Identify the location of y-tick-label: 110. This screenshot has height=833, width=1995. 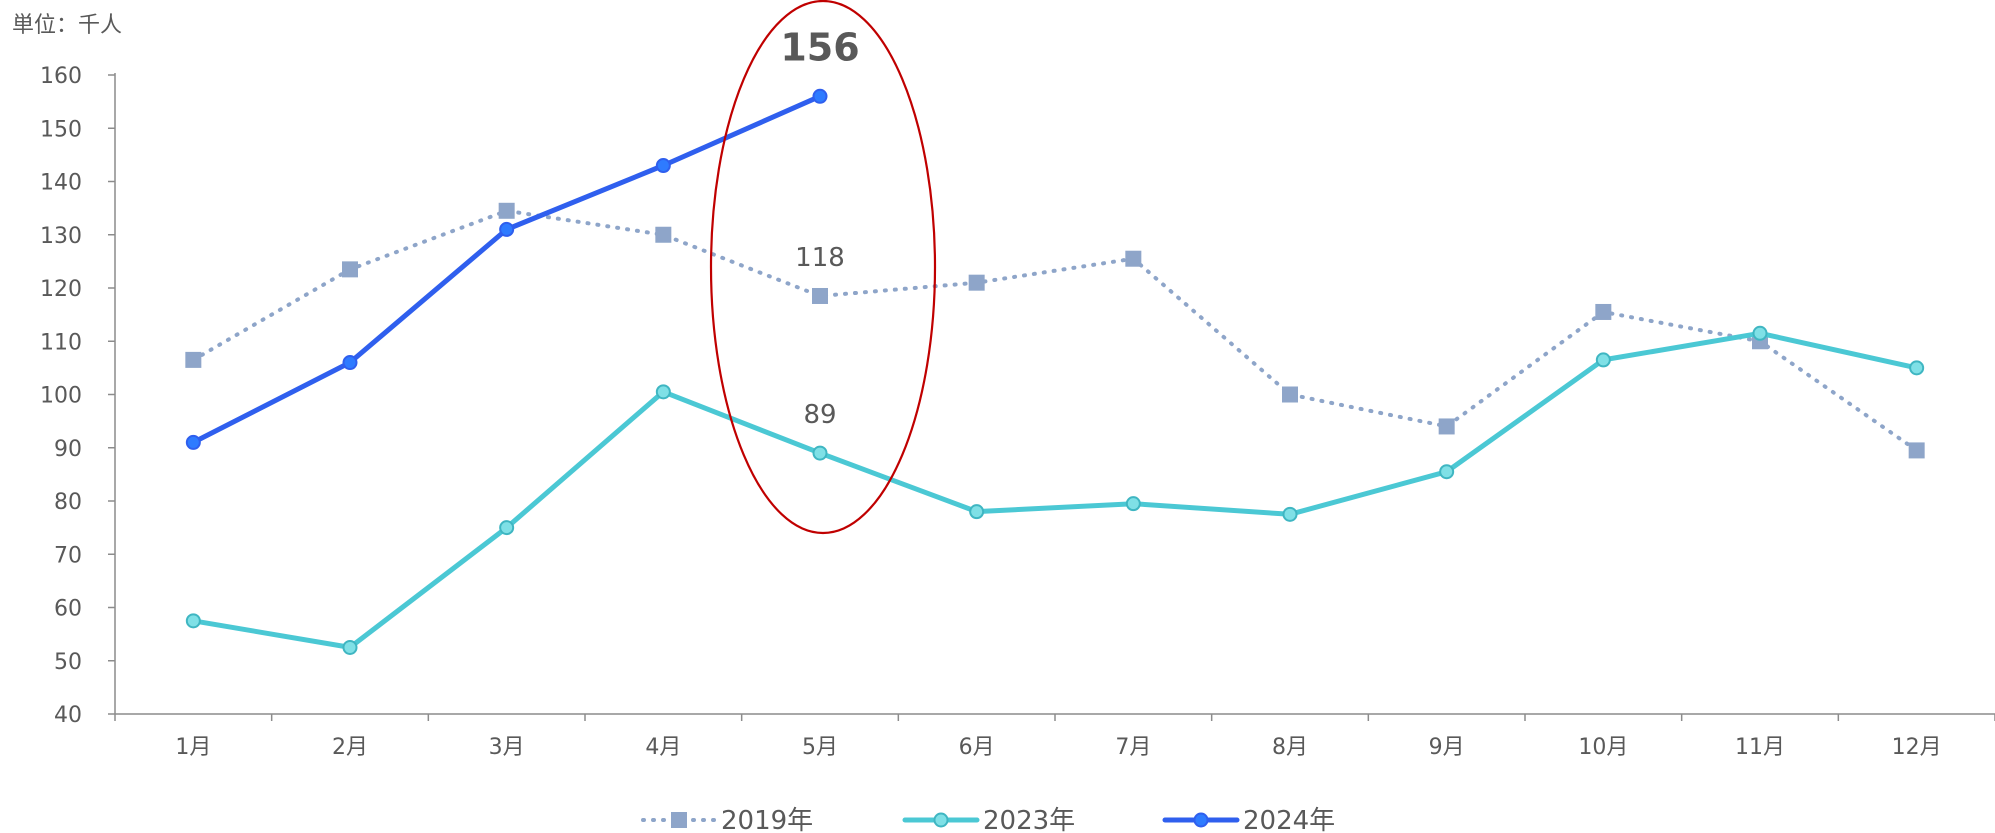
(61, 342).